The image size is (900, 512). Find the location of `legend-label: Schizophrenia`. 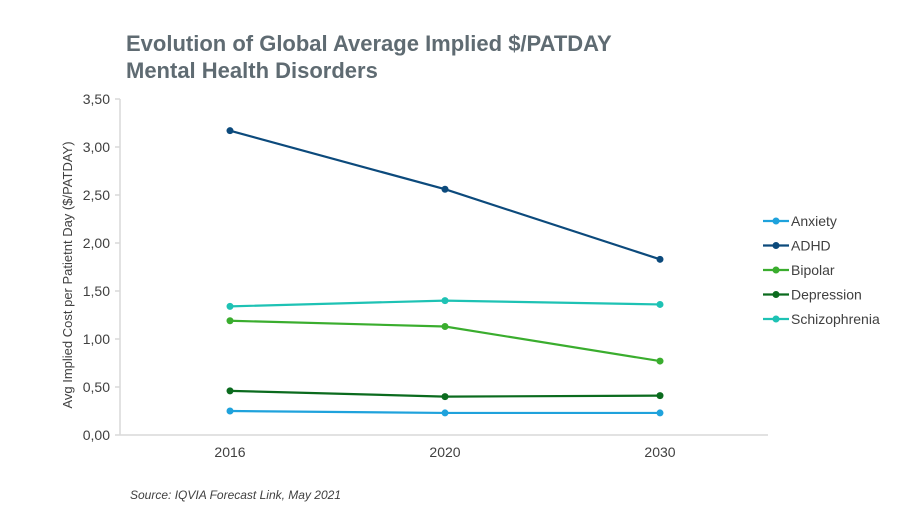

legend-label: Schizophrenia is located at coordinates (835, 319).